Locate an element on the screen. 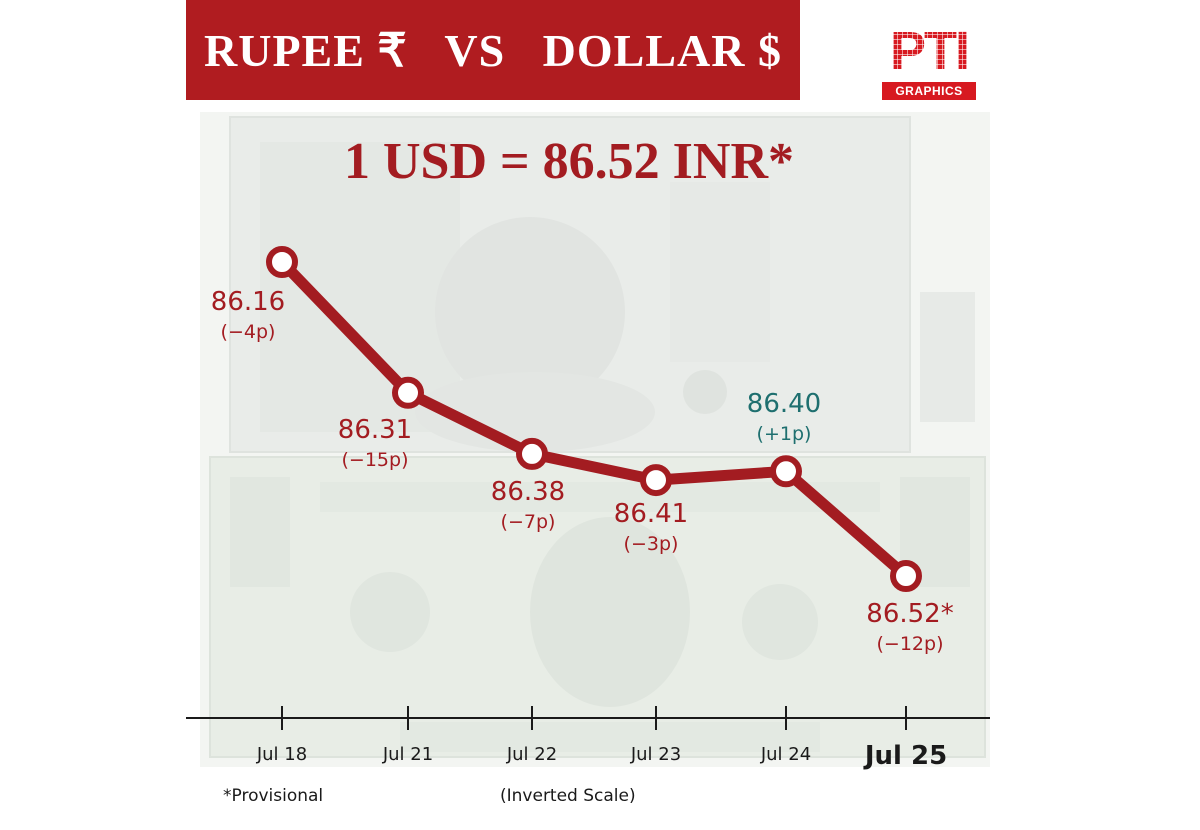 The width and height of the screenshot is (1200, 830). x-tick-label: Jul 24 is located at coordinates (785, 754).